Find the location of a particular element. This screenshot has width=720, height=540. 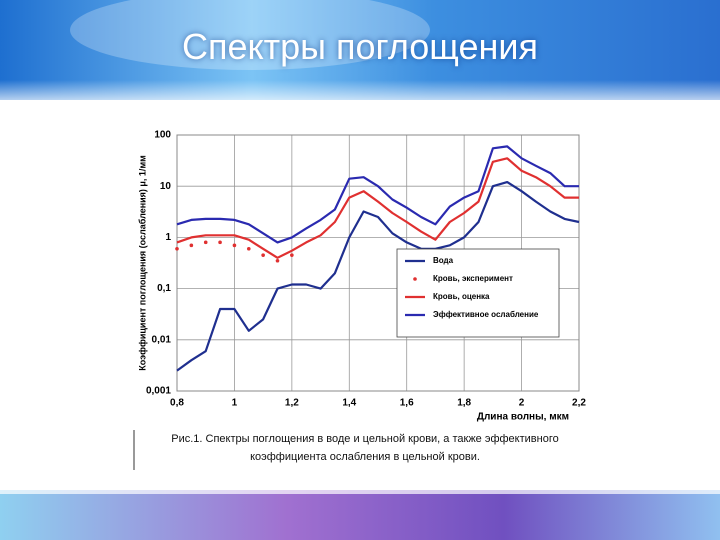

x-tick-label: 1,2 is located at coordinates (292, 403).